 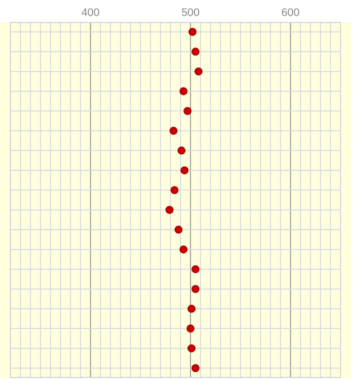 I want to click on x-tick-label: 600, so click(x=290, y=13).